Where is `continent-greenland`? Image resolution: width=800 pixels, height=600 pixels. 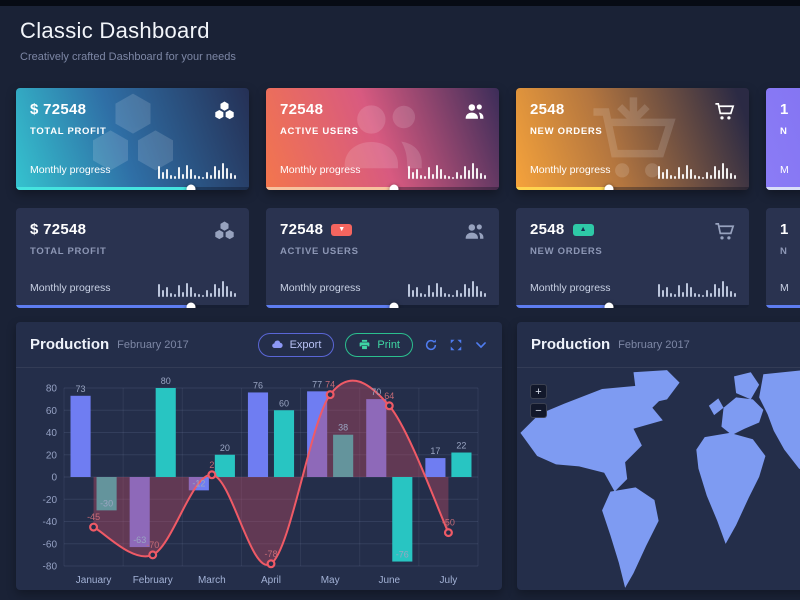 continent-greenland is located at coordinates (656, 387).